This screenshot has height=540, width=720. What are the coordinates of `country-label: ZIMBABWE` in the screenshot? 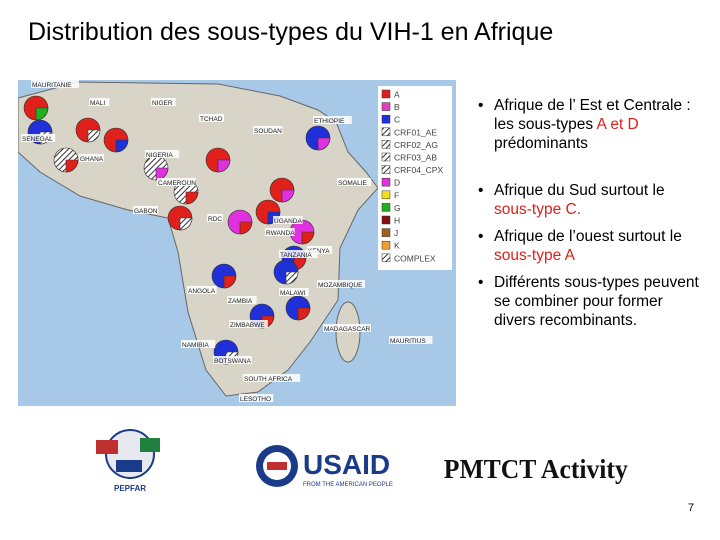 It's located at (247, 325).